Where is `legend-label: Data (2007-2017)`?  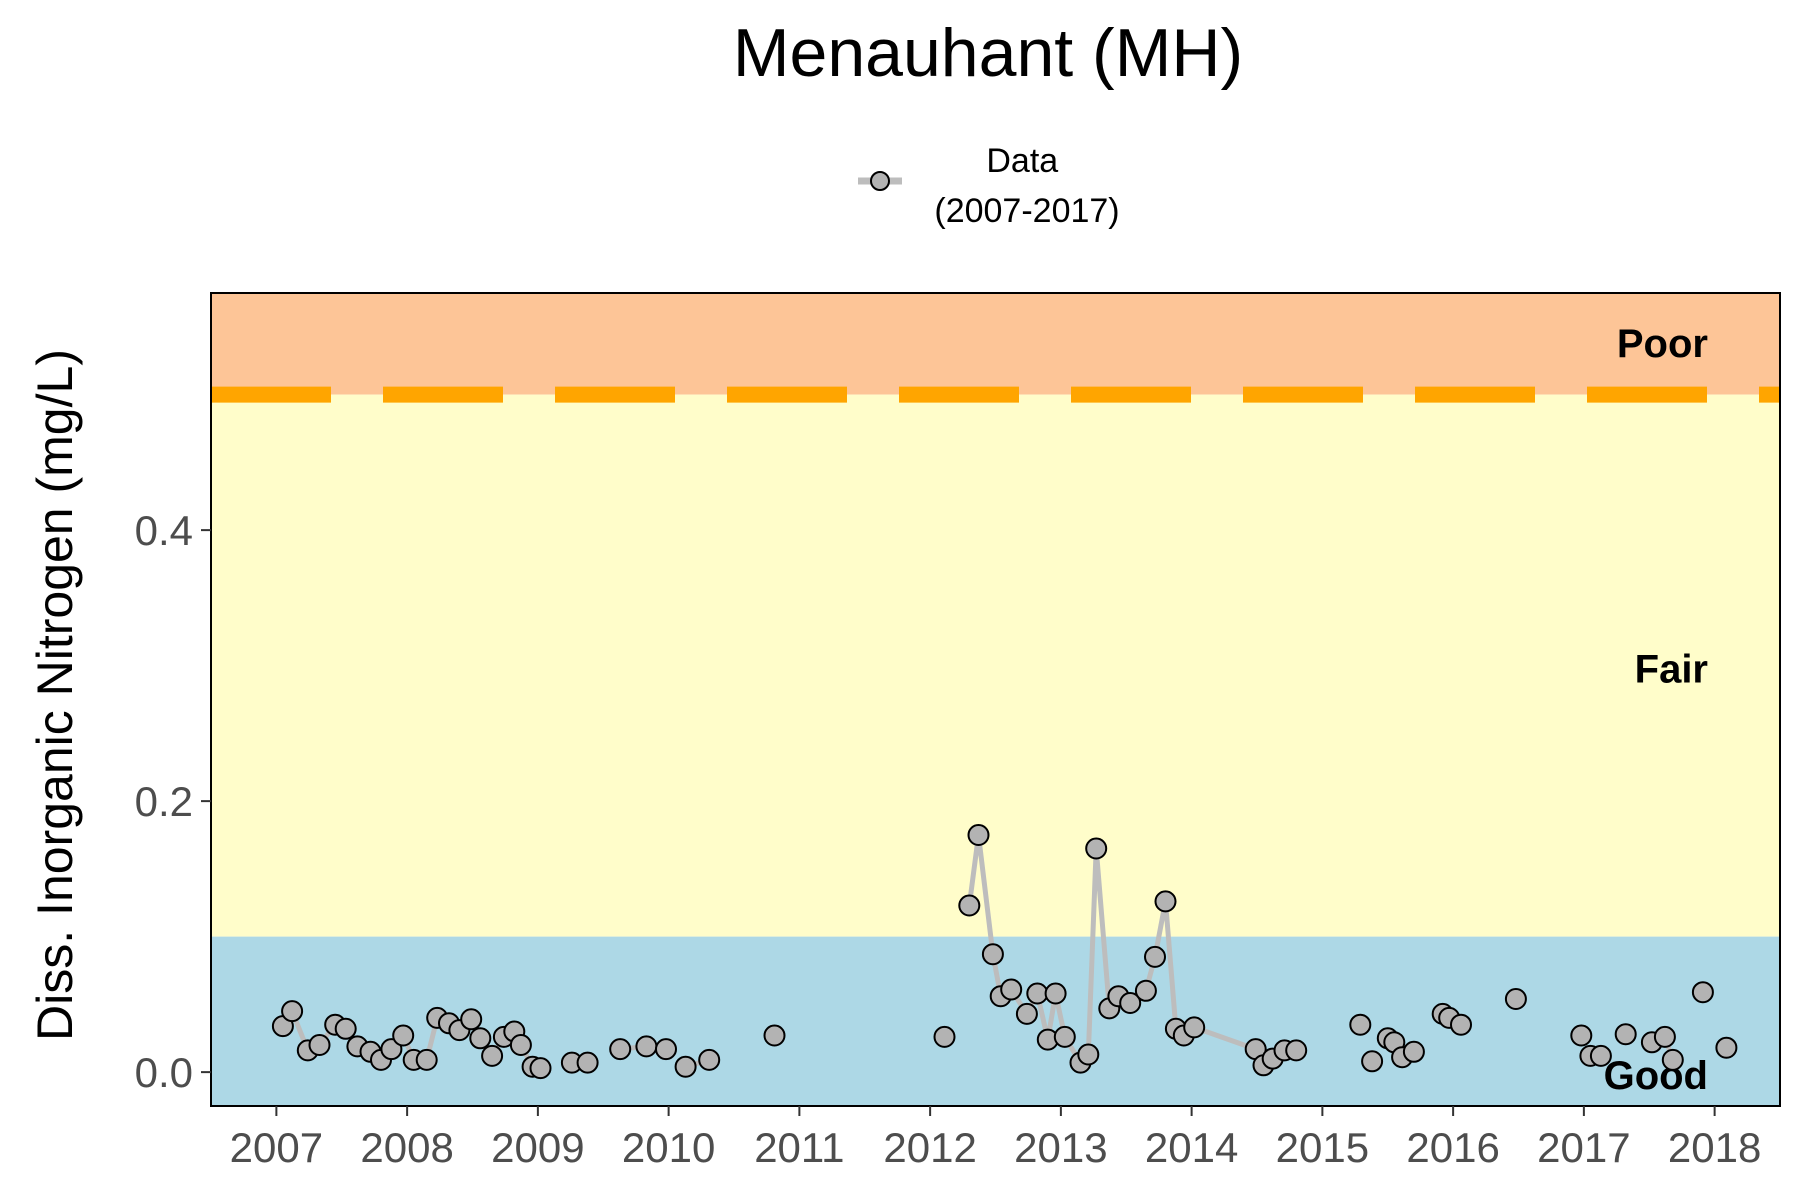
legend-label: Data (2007-2017) is located at coordinates (1026, 186).